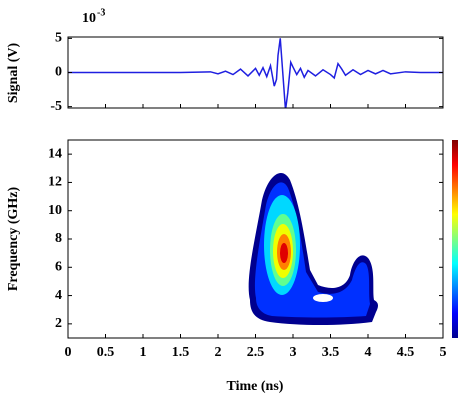 The height and width of the screenshot is (418, 474). What do you see at coordinates (13, 239) in the screenshot?
I see `y-axis-label: Frequency (GHz)` at bounding box center [13, 239].